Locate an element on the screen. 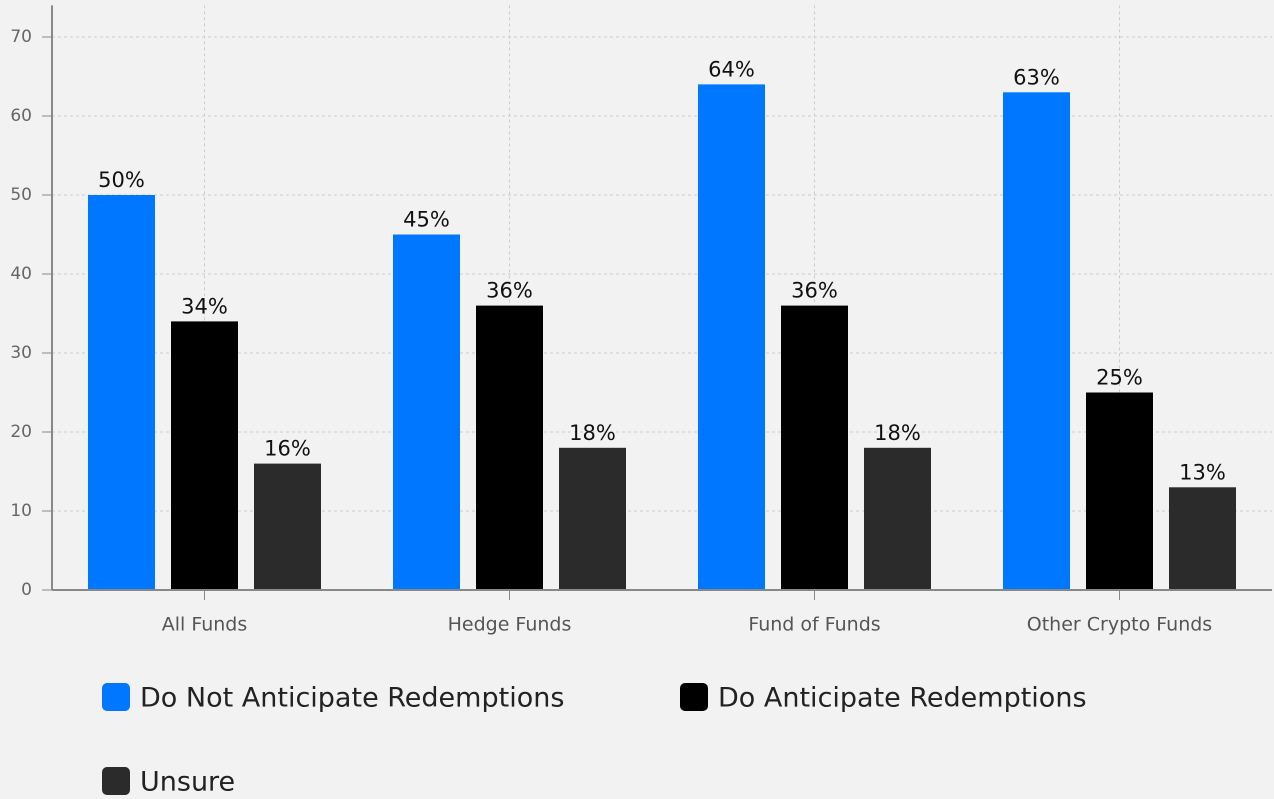  y-tick-label: 10 is located at coordinates (21, 511).